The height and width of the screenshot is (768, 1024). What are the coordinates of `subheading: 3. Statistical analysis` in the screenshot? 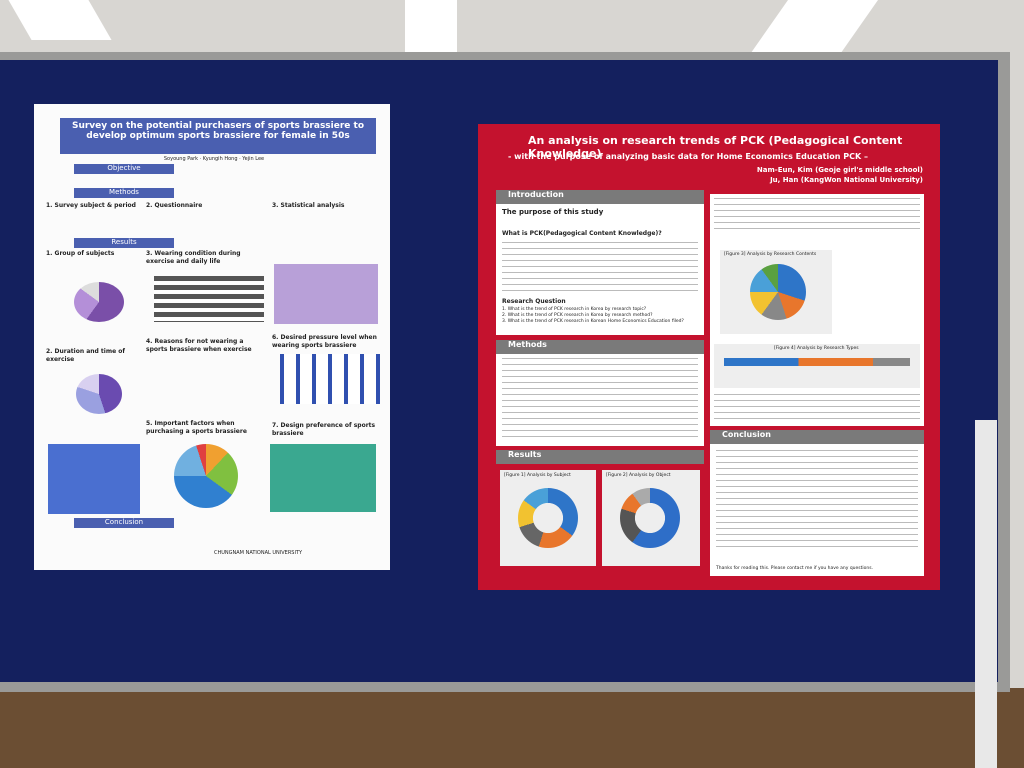 It's located at (308, 205).